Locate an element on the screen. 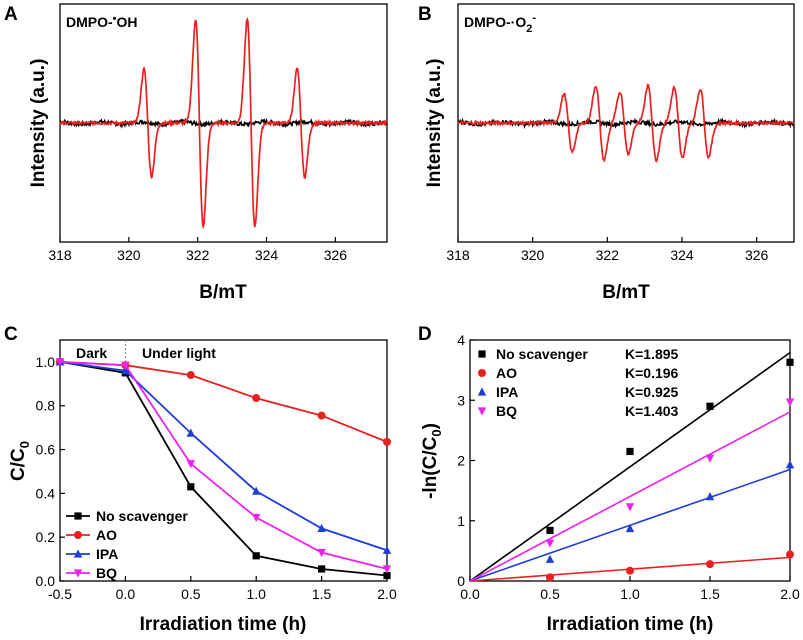  panel-a-xlabel: B/mT is located at coordinates (223, 292).